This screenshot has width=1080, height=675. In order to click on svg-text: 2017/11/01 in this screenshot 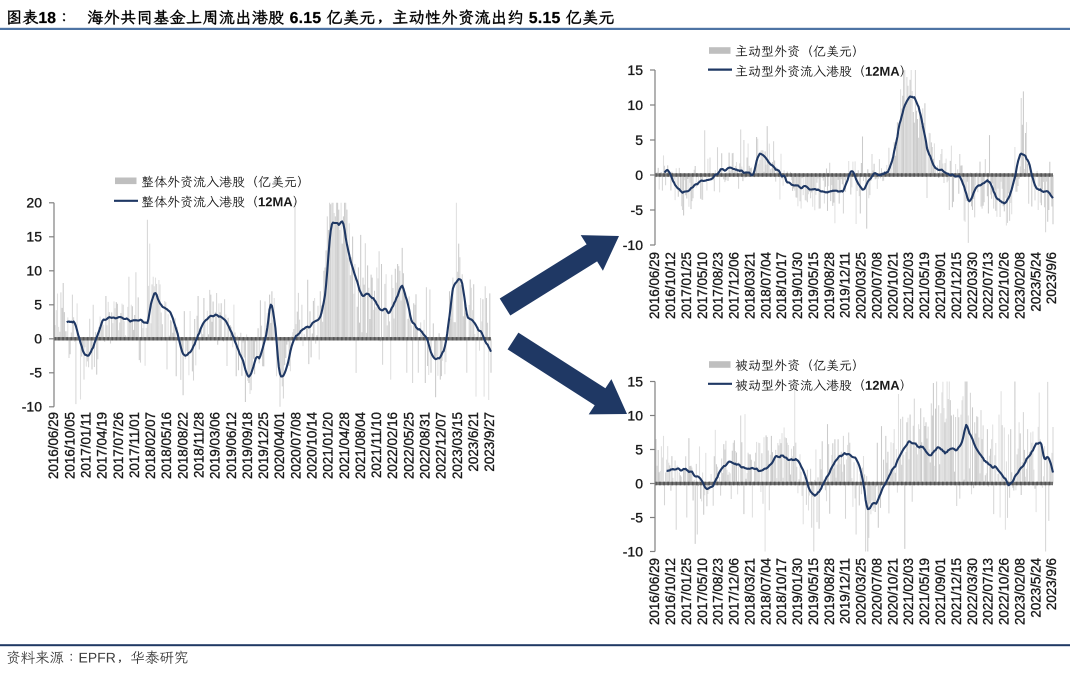, I will do `click(134, 445)`.